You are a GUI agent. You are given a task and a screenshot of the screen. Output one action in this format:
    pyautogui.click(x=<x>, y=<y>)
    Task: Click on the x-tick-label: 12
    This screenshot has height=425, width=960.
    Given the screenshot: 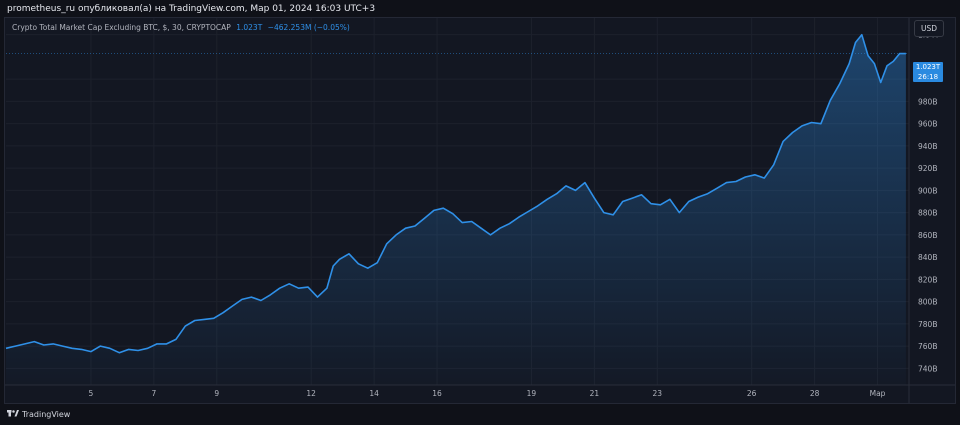 What is the action you would take?
    pyautogui.click(x=311, y=393)
    